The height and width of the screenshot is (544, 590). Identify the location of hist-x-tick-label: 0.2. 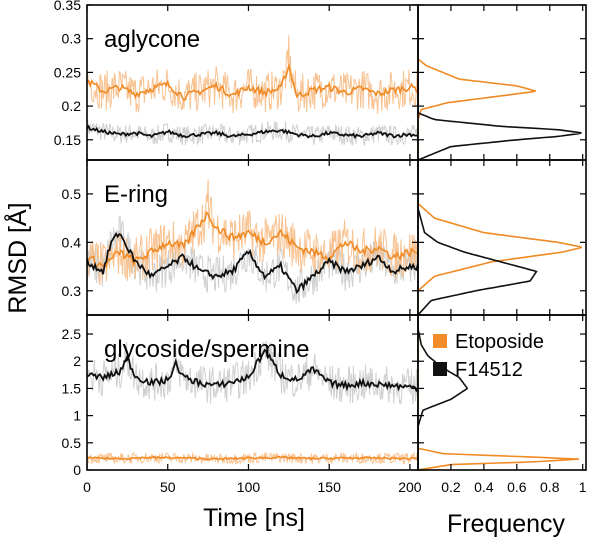
(451, 487).